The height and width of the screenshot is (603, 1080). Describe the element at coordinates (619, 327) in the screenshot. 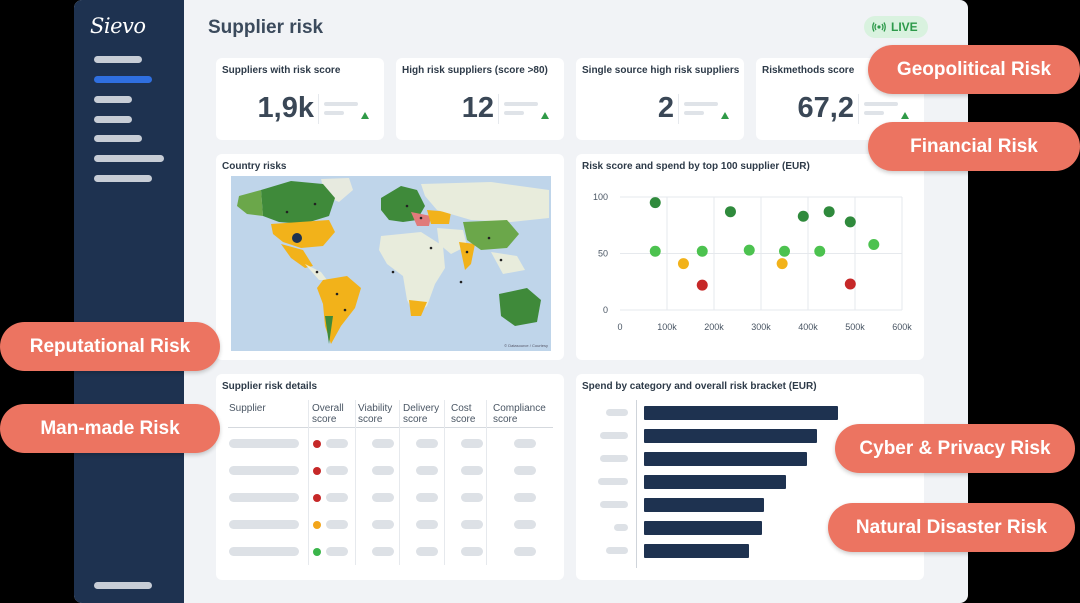

I see `x-tick-label: 0` at that location.